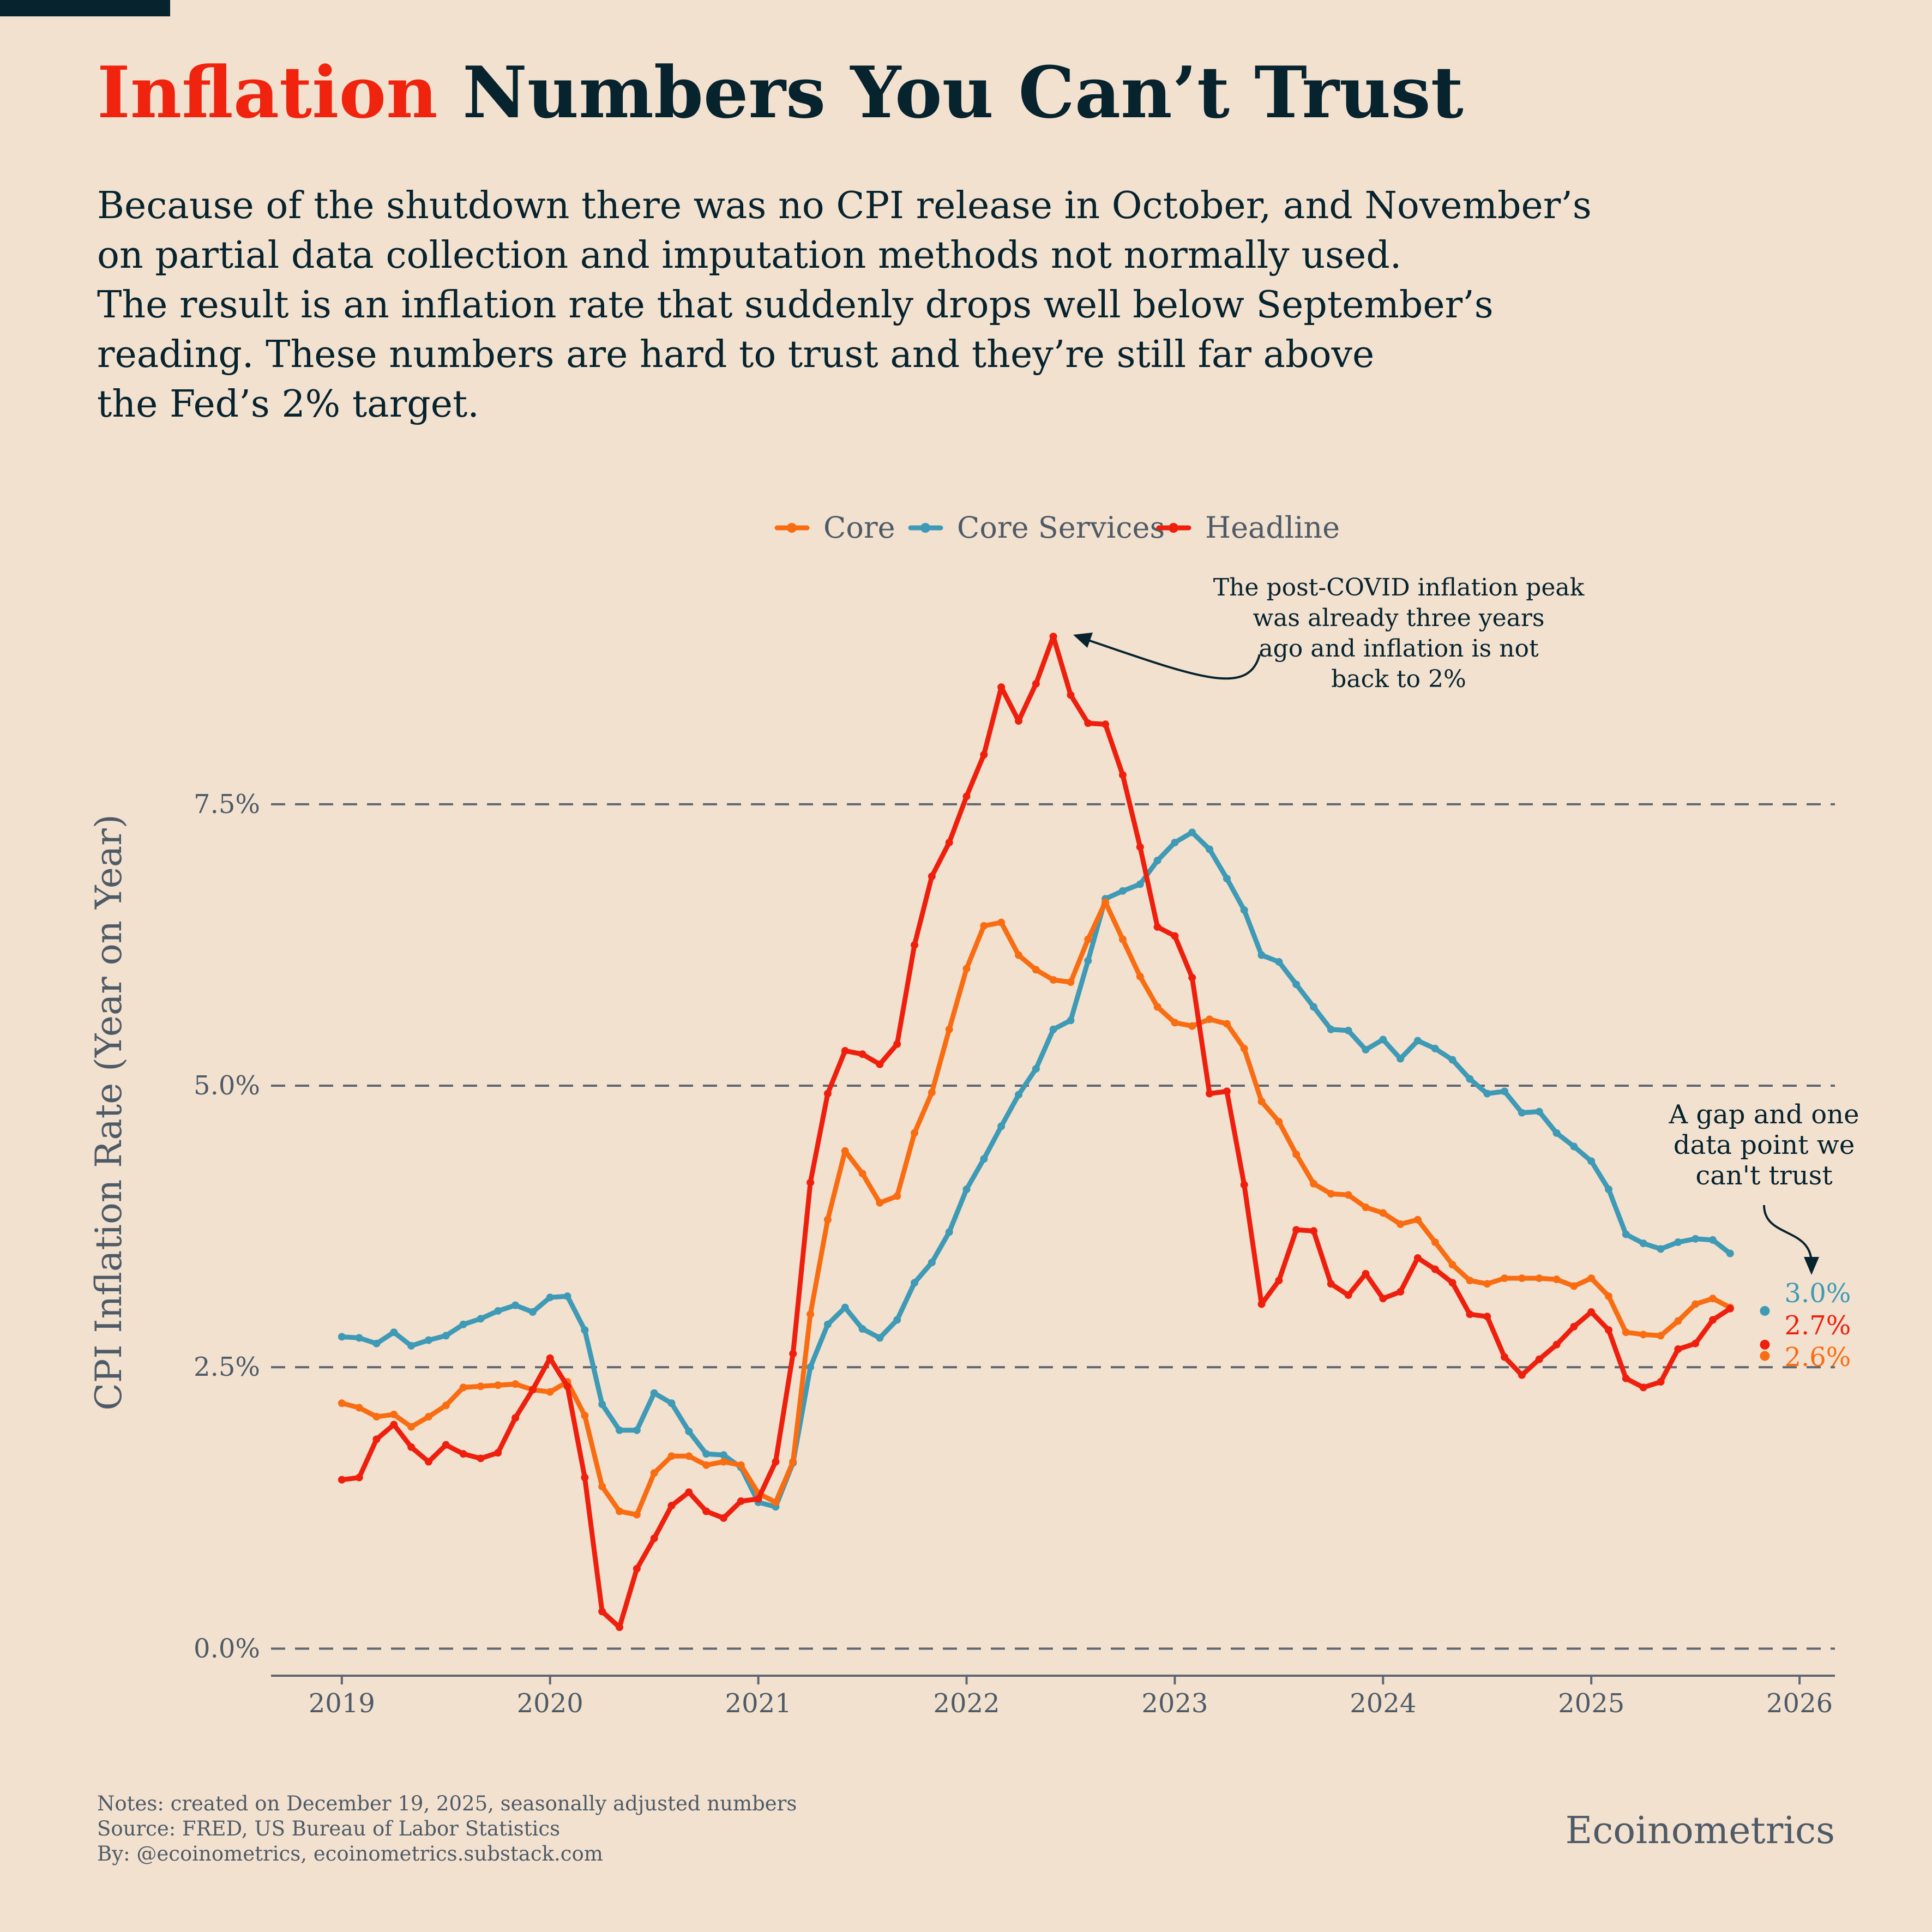  Describe the element at coordinates (227, 1367) in the screenshot. I see `y-tick-label: 2.5%` at that location.